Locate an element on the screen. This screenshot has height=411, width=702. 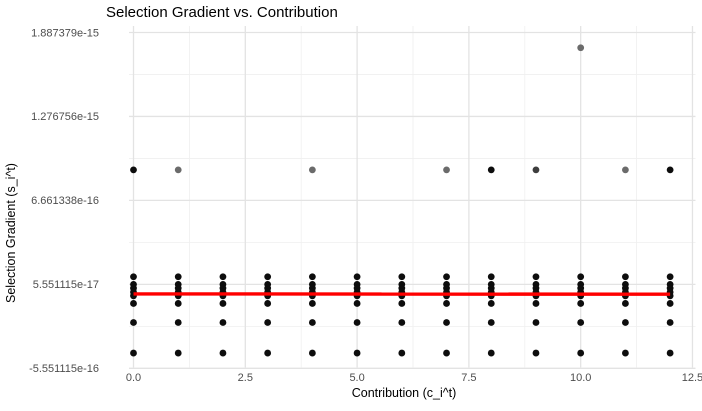
y-tick-label: 5.551115e-17 is located at coordinates (66, 285).